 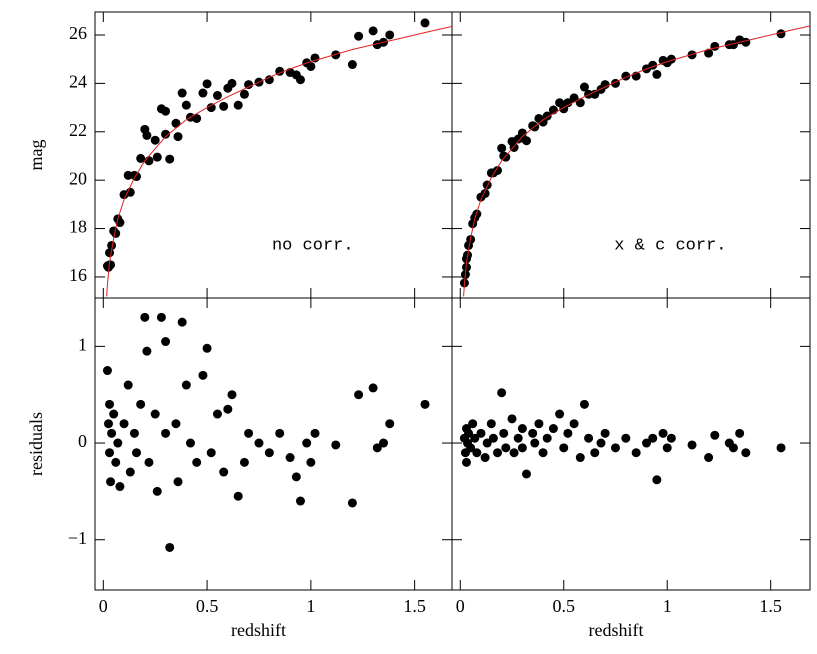 What do you see at coordinates (313, 245) in the screenshot?
I see `annotation: no corr.` at bounding box center [313, 245].